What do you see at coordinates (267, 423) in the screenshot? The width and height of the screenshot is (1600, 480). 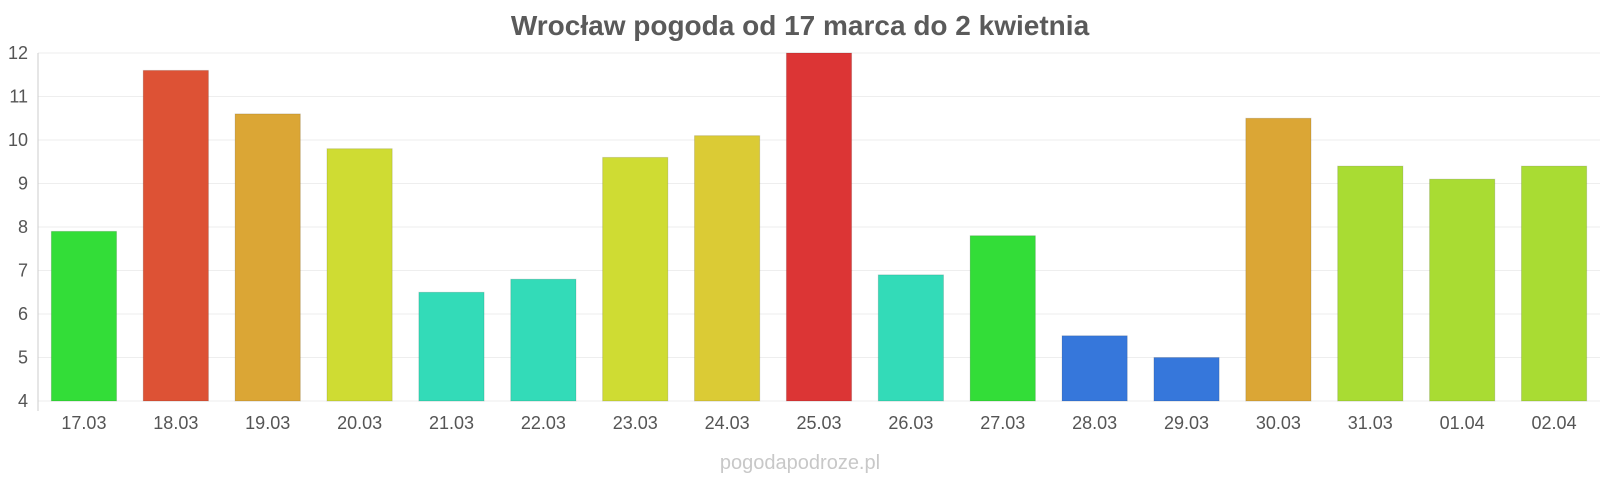 I see `x-tick-label: 19.03` at bounding box center [267, 423].